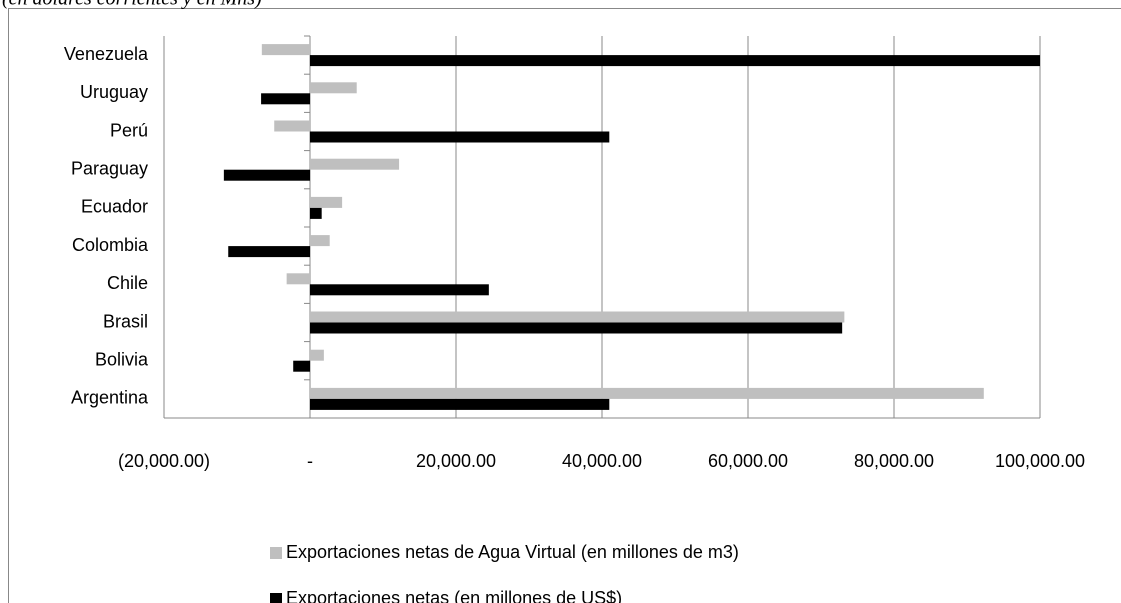 This screenshot has width=1121, height=603. What do you see at coordinates (1040, 461) in the screenshot?
I see `x-tick-label: 100,000.00` at bounding box center [1040, 461].